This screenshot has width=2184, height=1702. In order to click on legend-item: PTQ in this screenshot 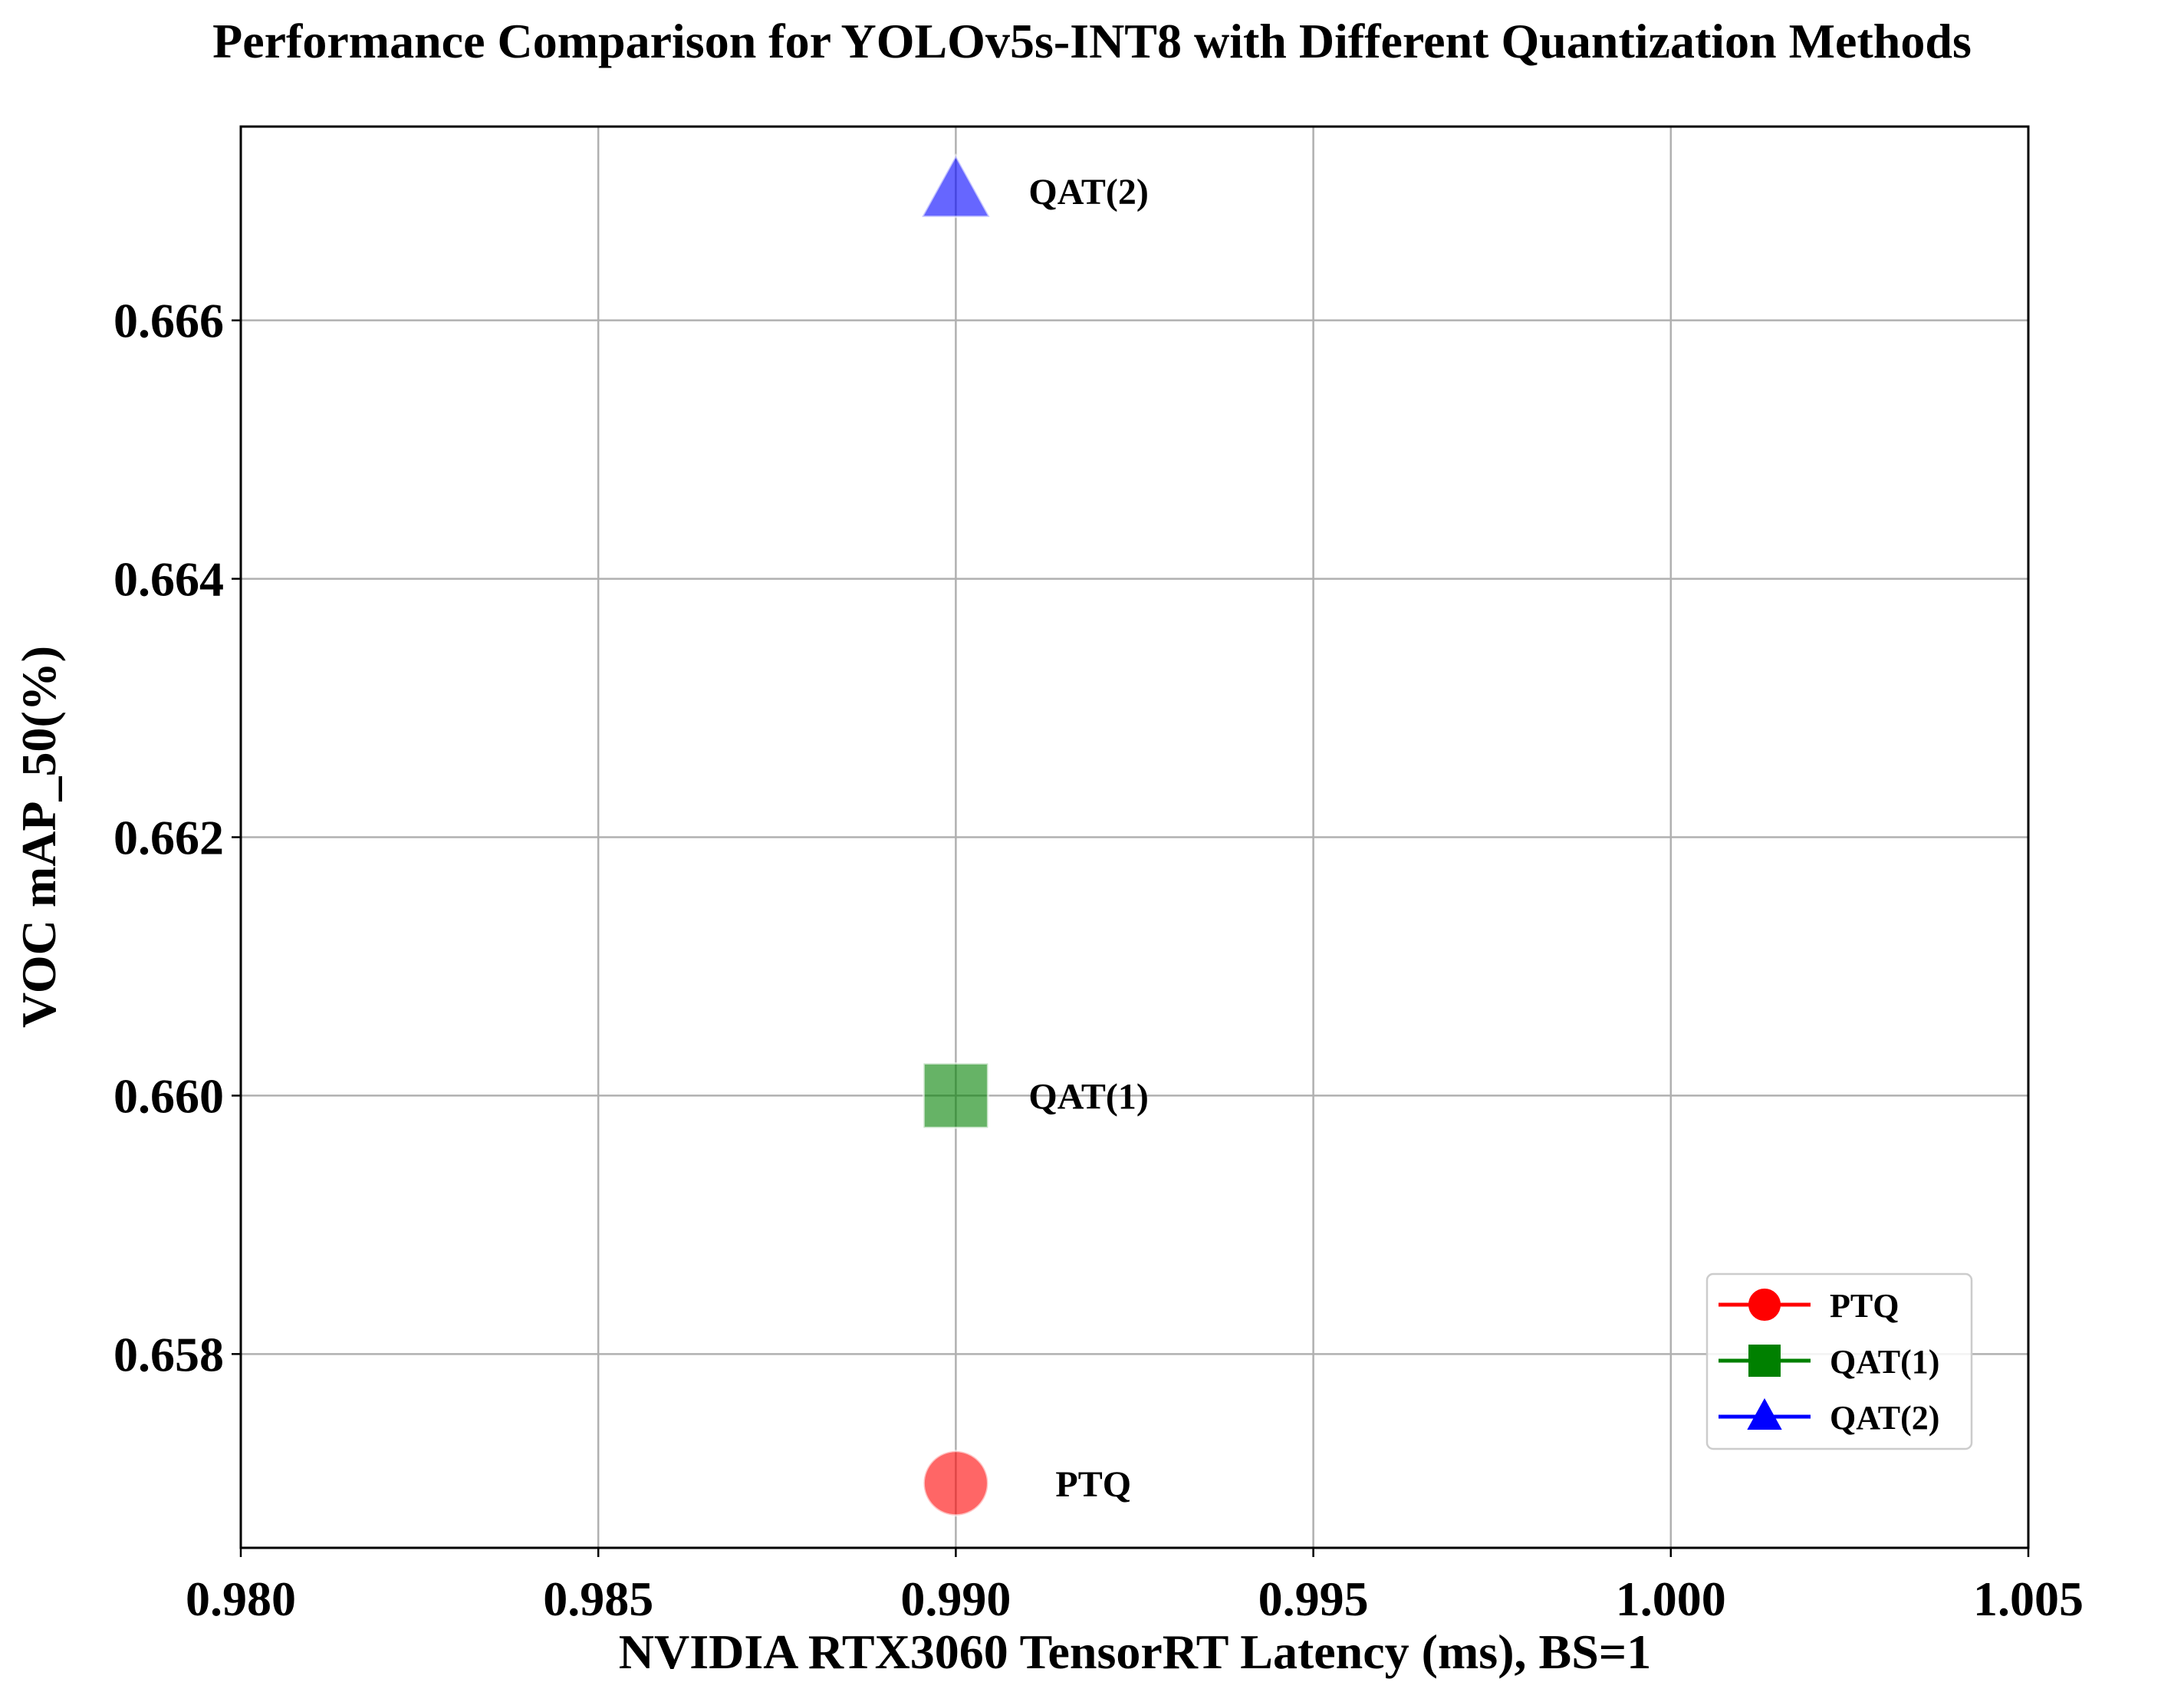, I will do `click(1809, 1306)`.